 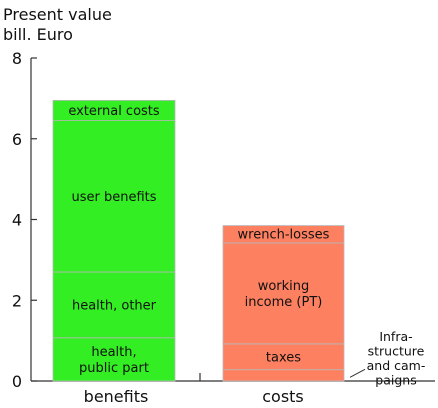 I want to click on segment-annotation: and cam-, so click(x=396, y=365).